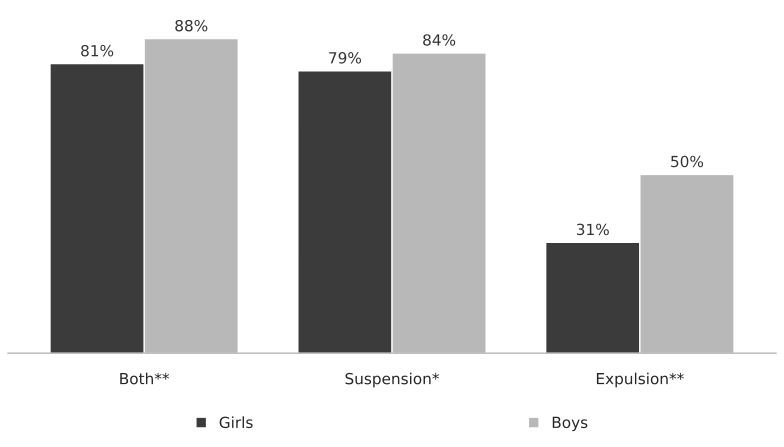 The width and height of the screenshot is (784, 447). What do you see at coordinates (439, 40) in the screenshot?
I see `data-label: 84%` at bounding box center [439, 40].